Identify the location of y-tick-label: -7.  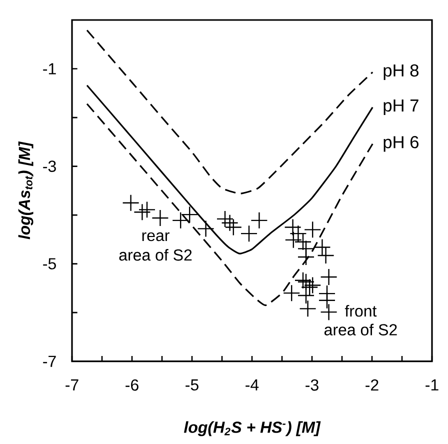
(49, 361).